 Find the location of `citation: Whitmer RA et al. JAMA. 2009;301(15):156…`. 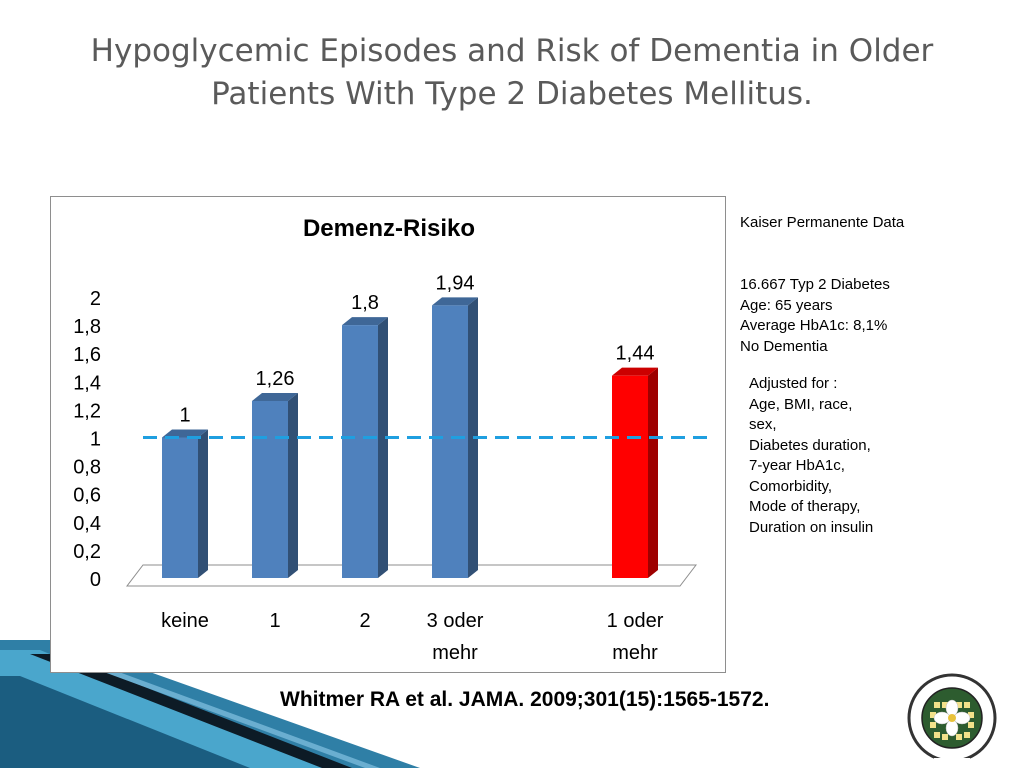

citation: Whitmer RA et al. JAMA. 2009;301(15):156… is located at coordinates (525, 699).